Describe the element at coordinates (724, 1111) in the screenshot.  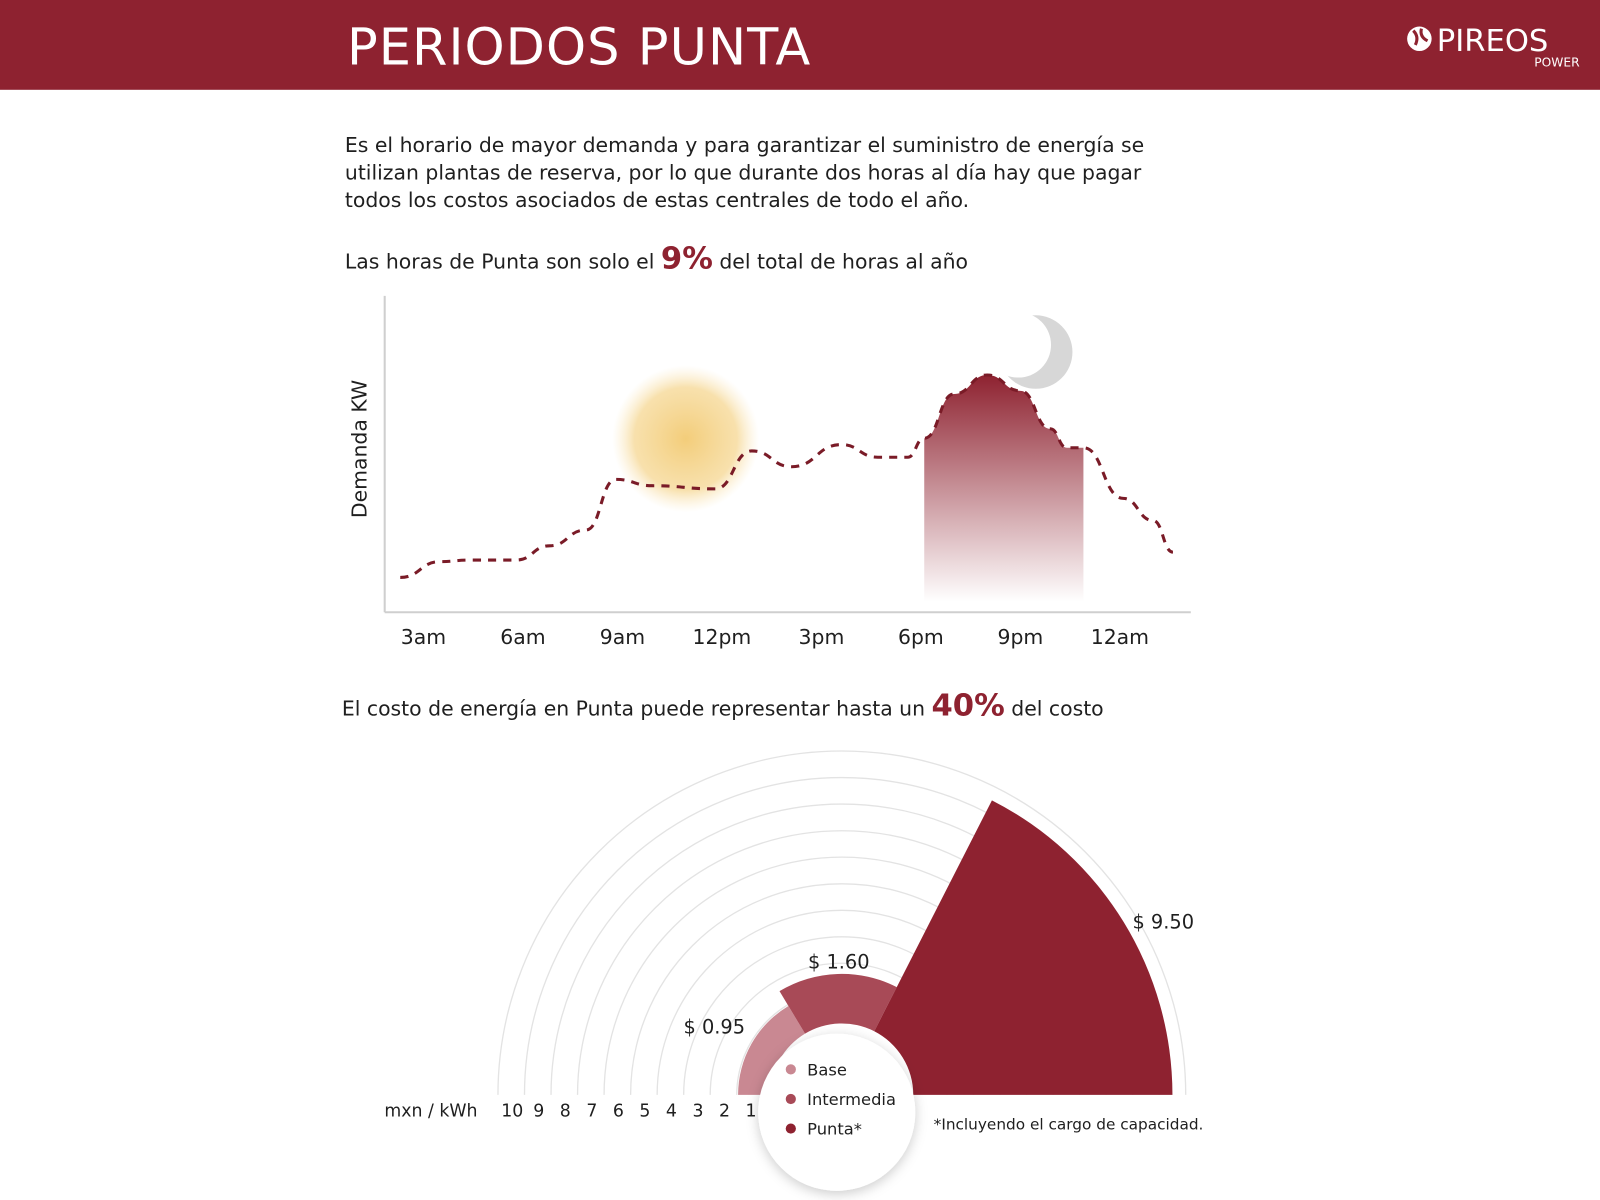
I see `radial-tick-label: 2` at that location.